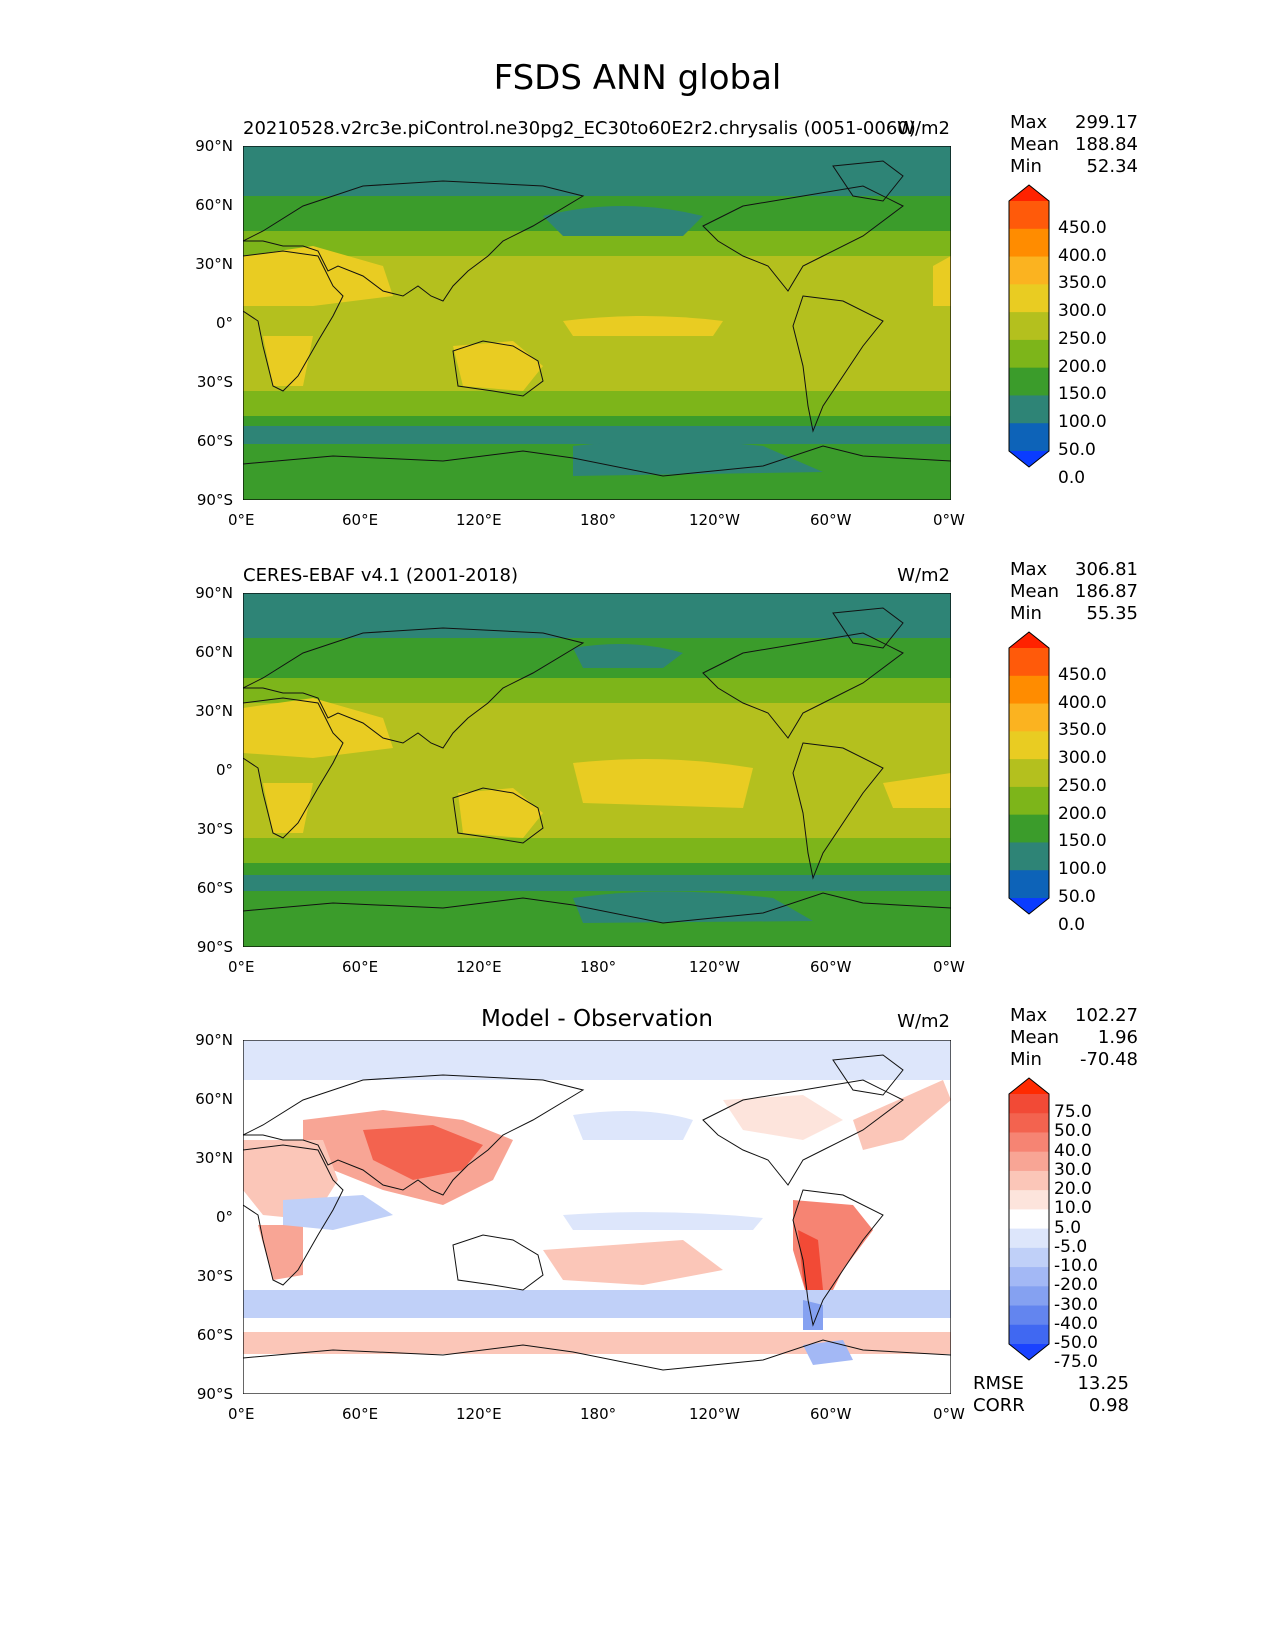  I want to click on band-midlat-n, so click(597, 690).